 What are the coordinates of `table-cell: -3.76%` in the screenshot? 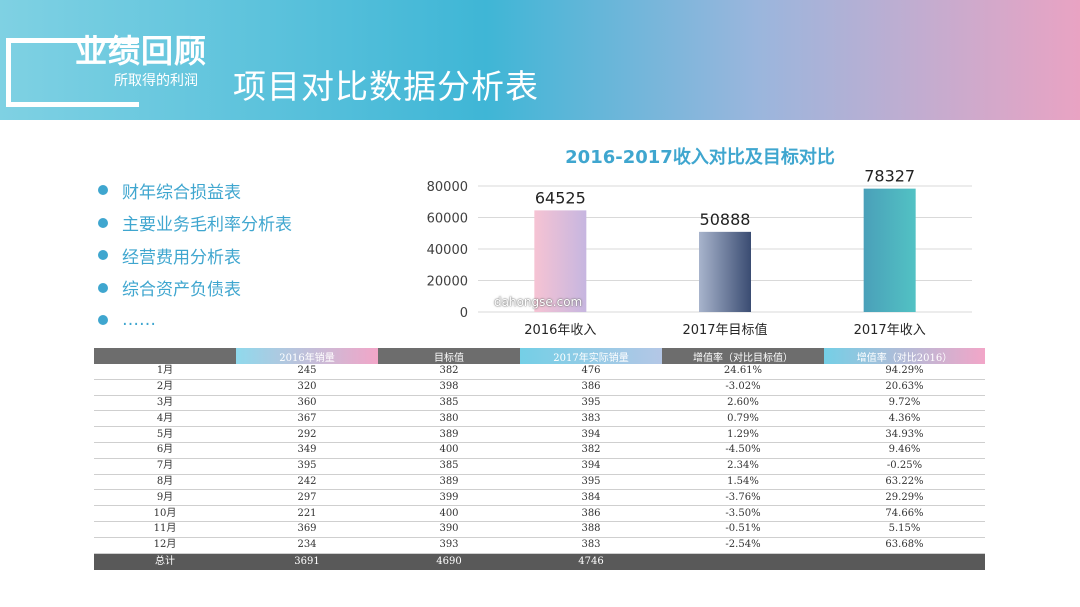 It's located at (743, 498).